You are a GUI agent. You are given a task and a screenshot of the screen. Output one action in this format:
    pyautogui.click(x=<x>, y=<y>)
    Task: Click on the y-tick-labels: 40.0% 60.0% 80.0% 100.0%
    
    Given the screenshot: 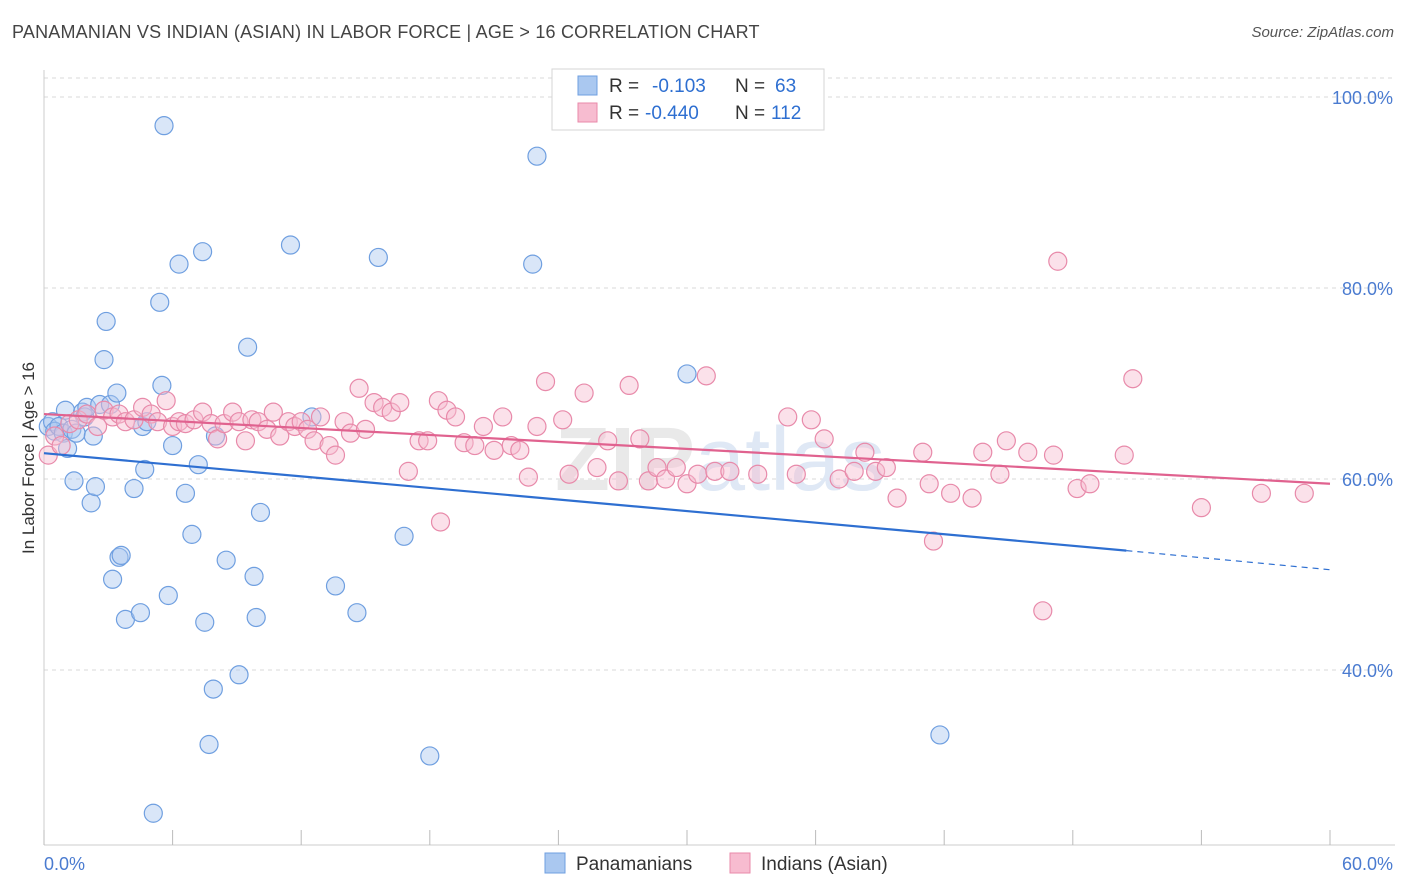 What is the action you would take?
    pyautogui.click(x=1362, y=384)
    